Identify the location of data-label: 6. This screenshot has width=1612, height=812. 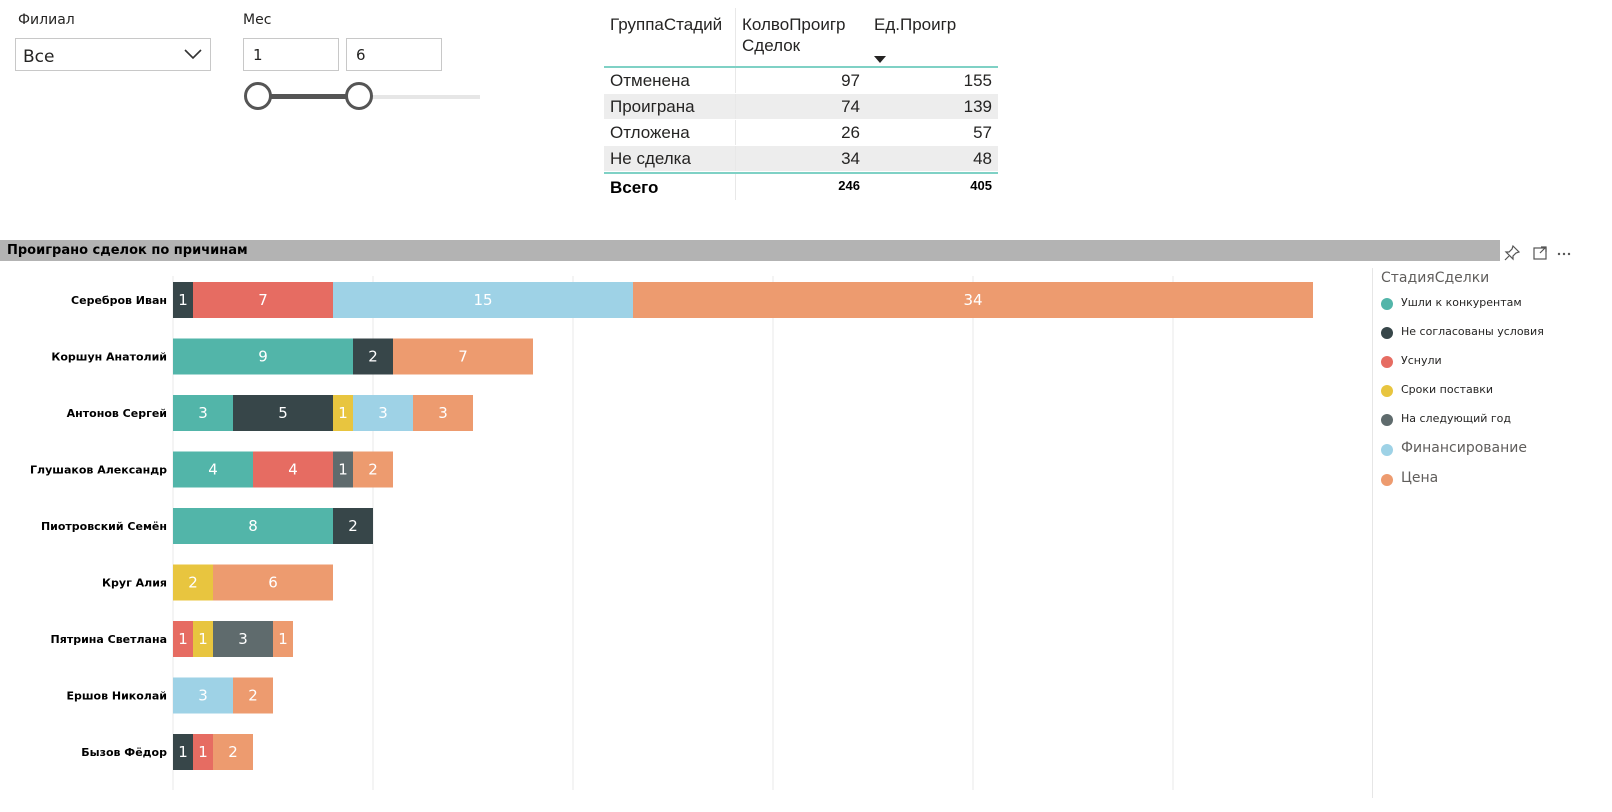
(273, 583).